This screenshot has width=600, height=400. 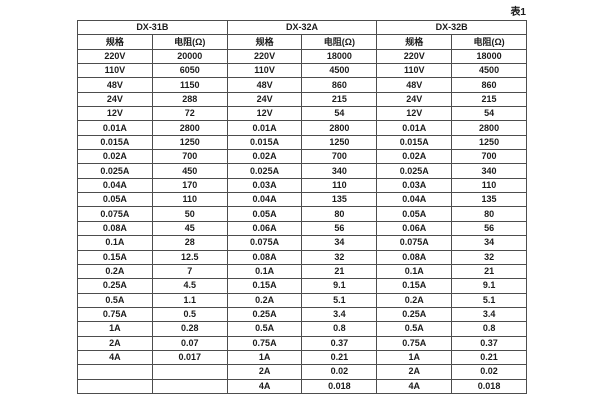 I want to click on table-row: 4A 0.017 1A 0.21 1A 0.21, so click(x=302, y=357).